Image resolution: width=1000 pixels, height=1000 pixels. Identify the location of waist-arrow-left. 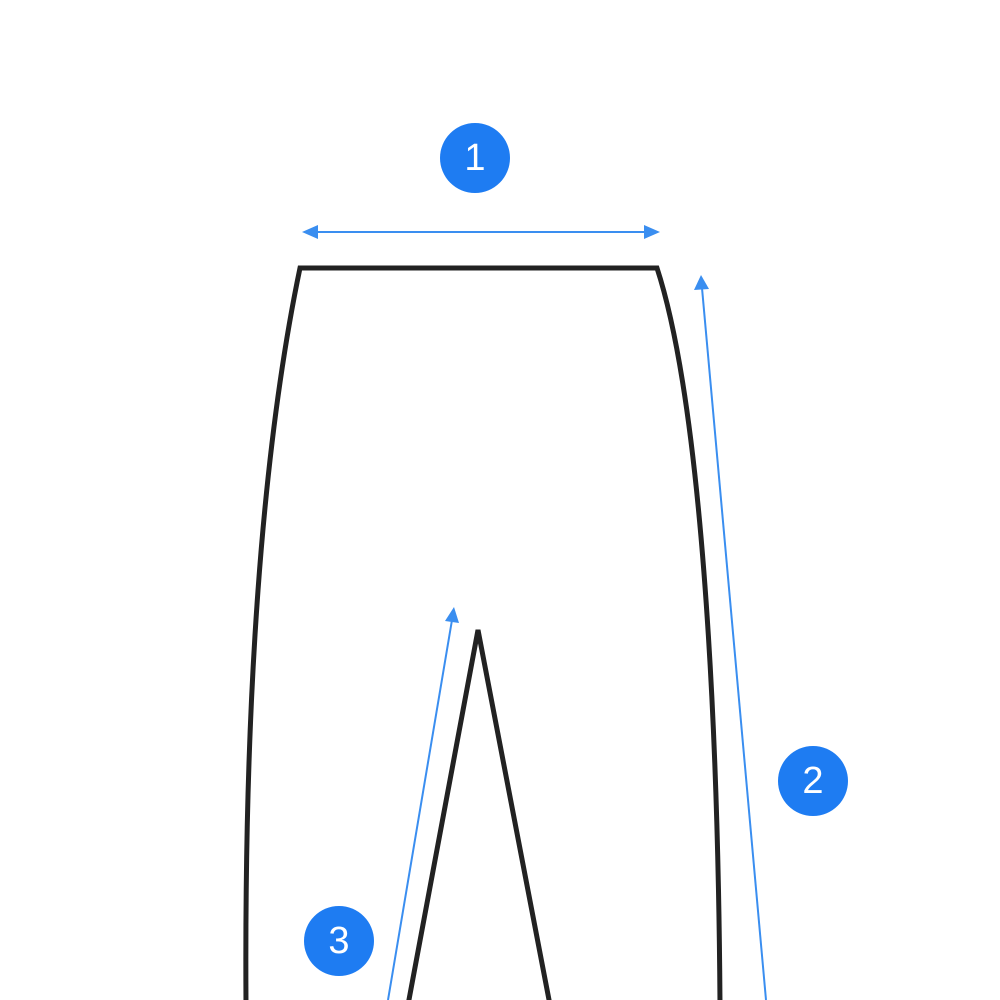
(310, 232).